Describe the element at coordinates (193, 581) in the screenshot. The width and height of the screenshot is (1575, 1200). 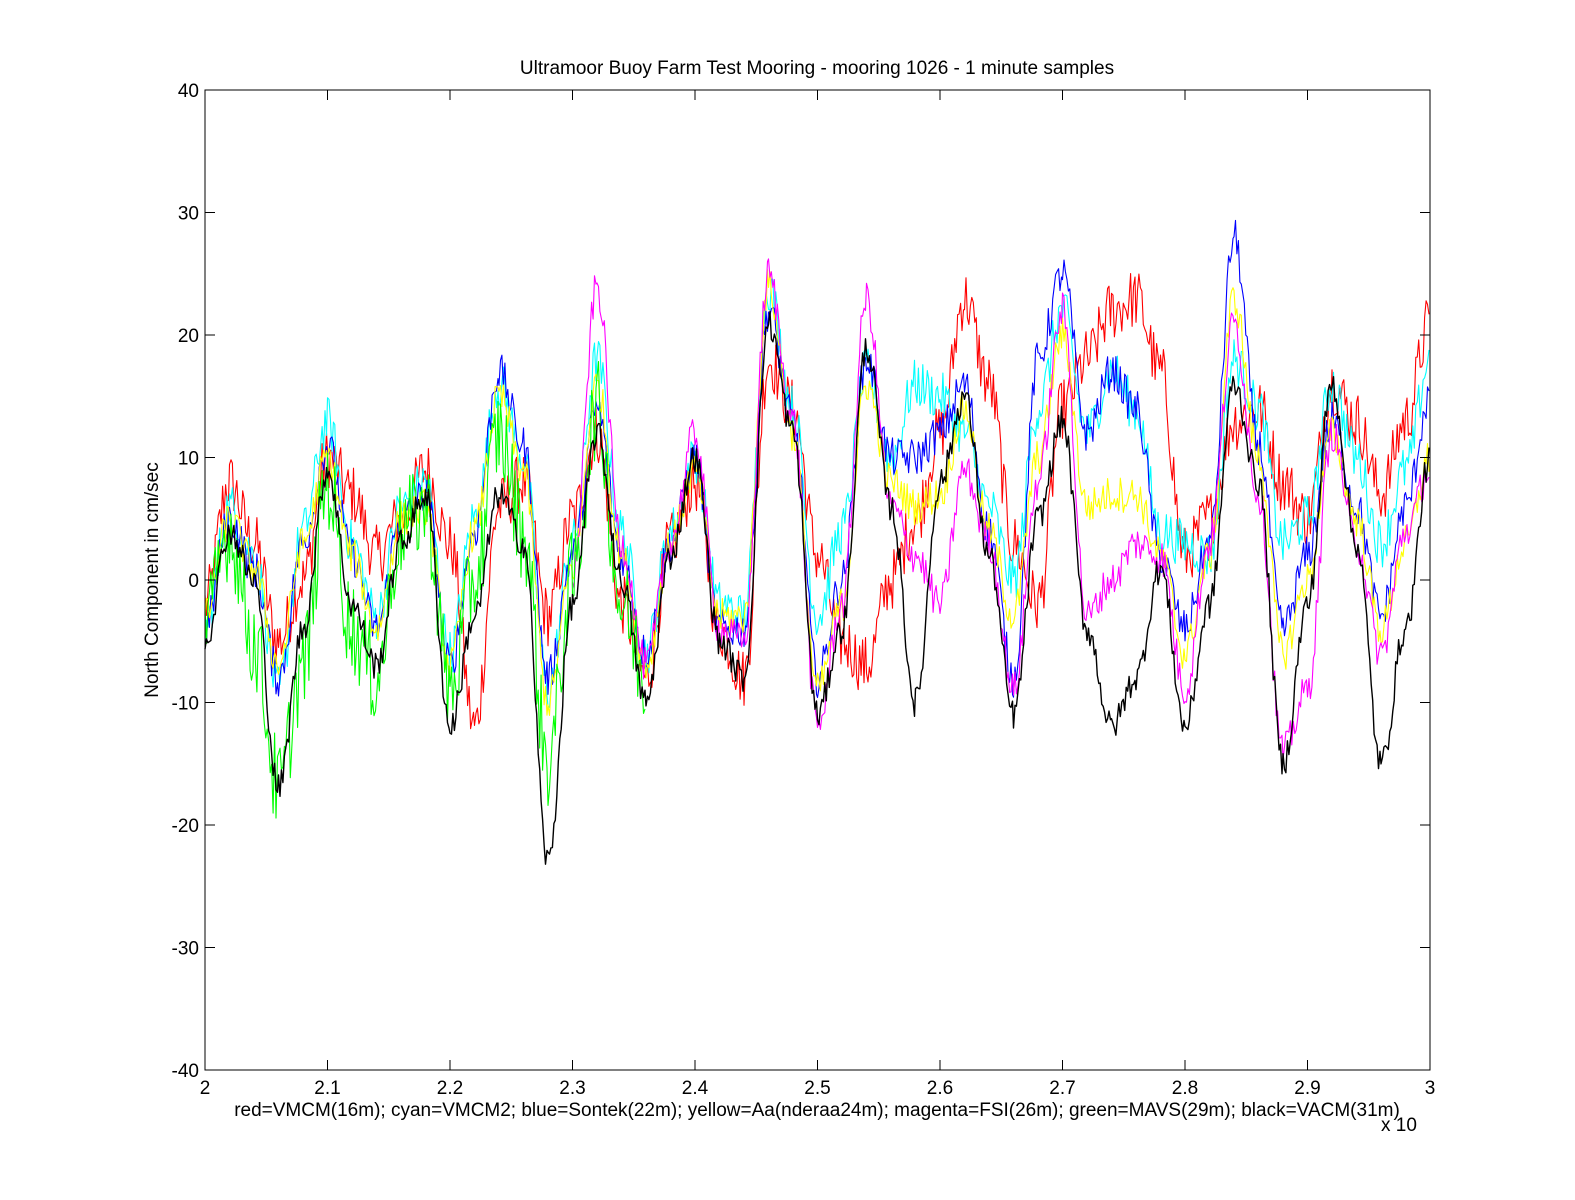
I see `y-tick-label: 0` at that location.